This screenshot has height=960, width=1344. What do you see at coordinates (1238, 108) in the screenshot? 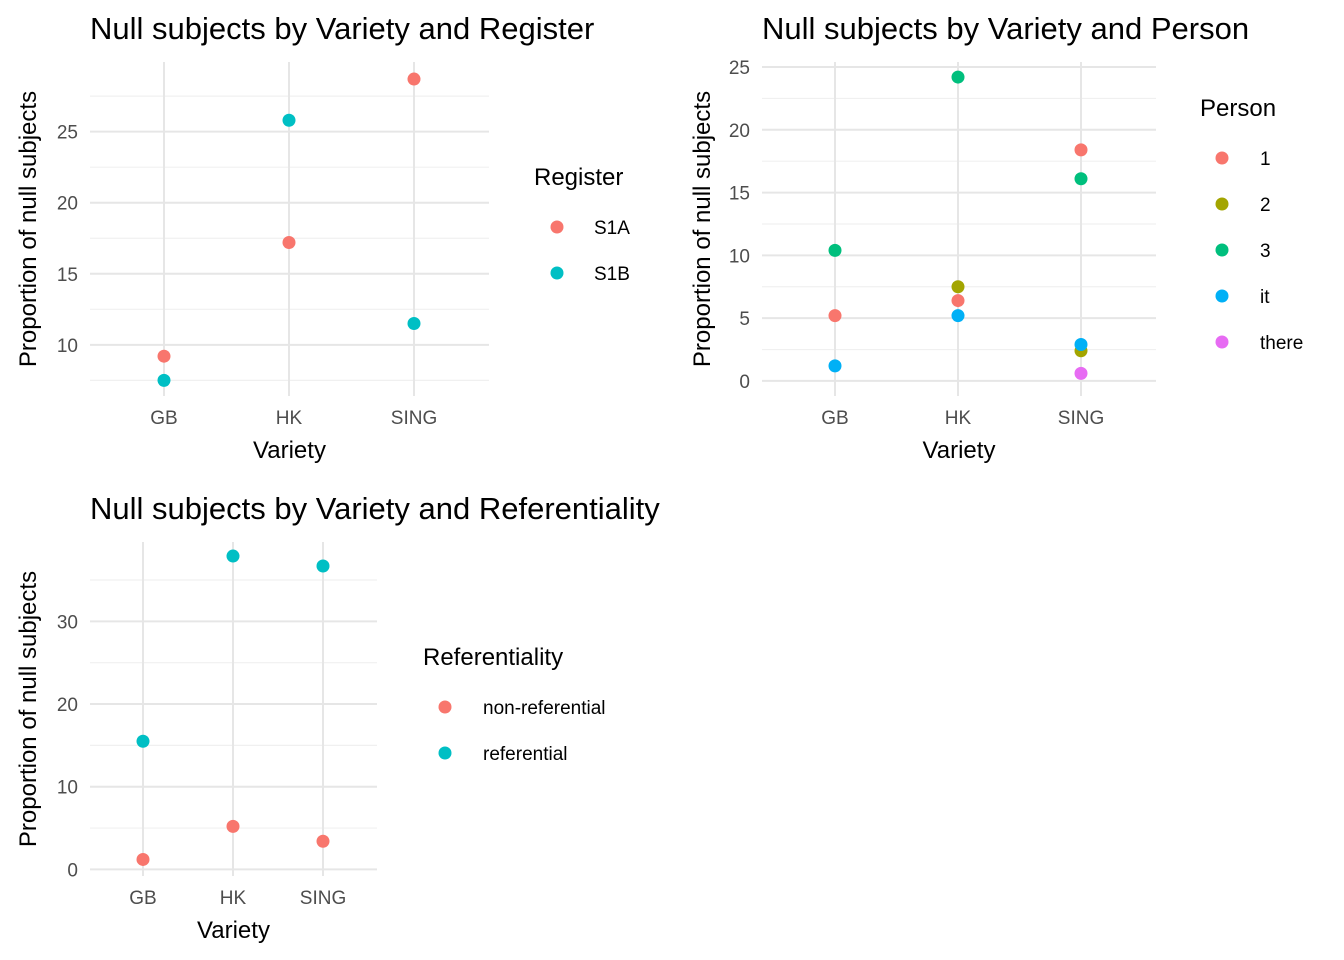
I see `legend-title: Person` at bounding box center [1238, 108].